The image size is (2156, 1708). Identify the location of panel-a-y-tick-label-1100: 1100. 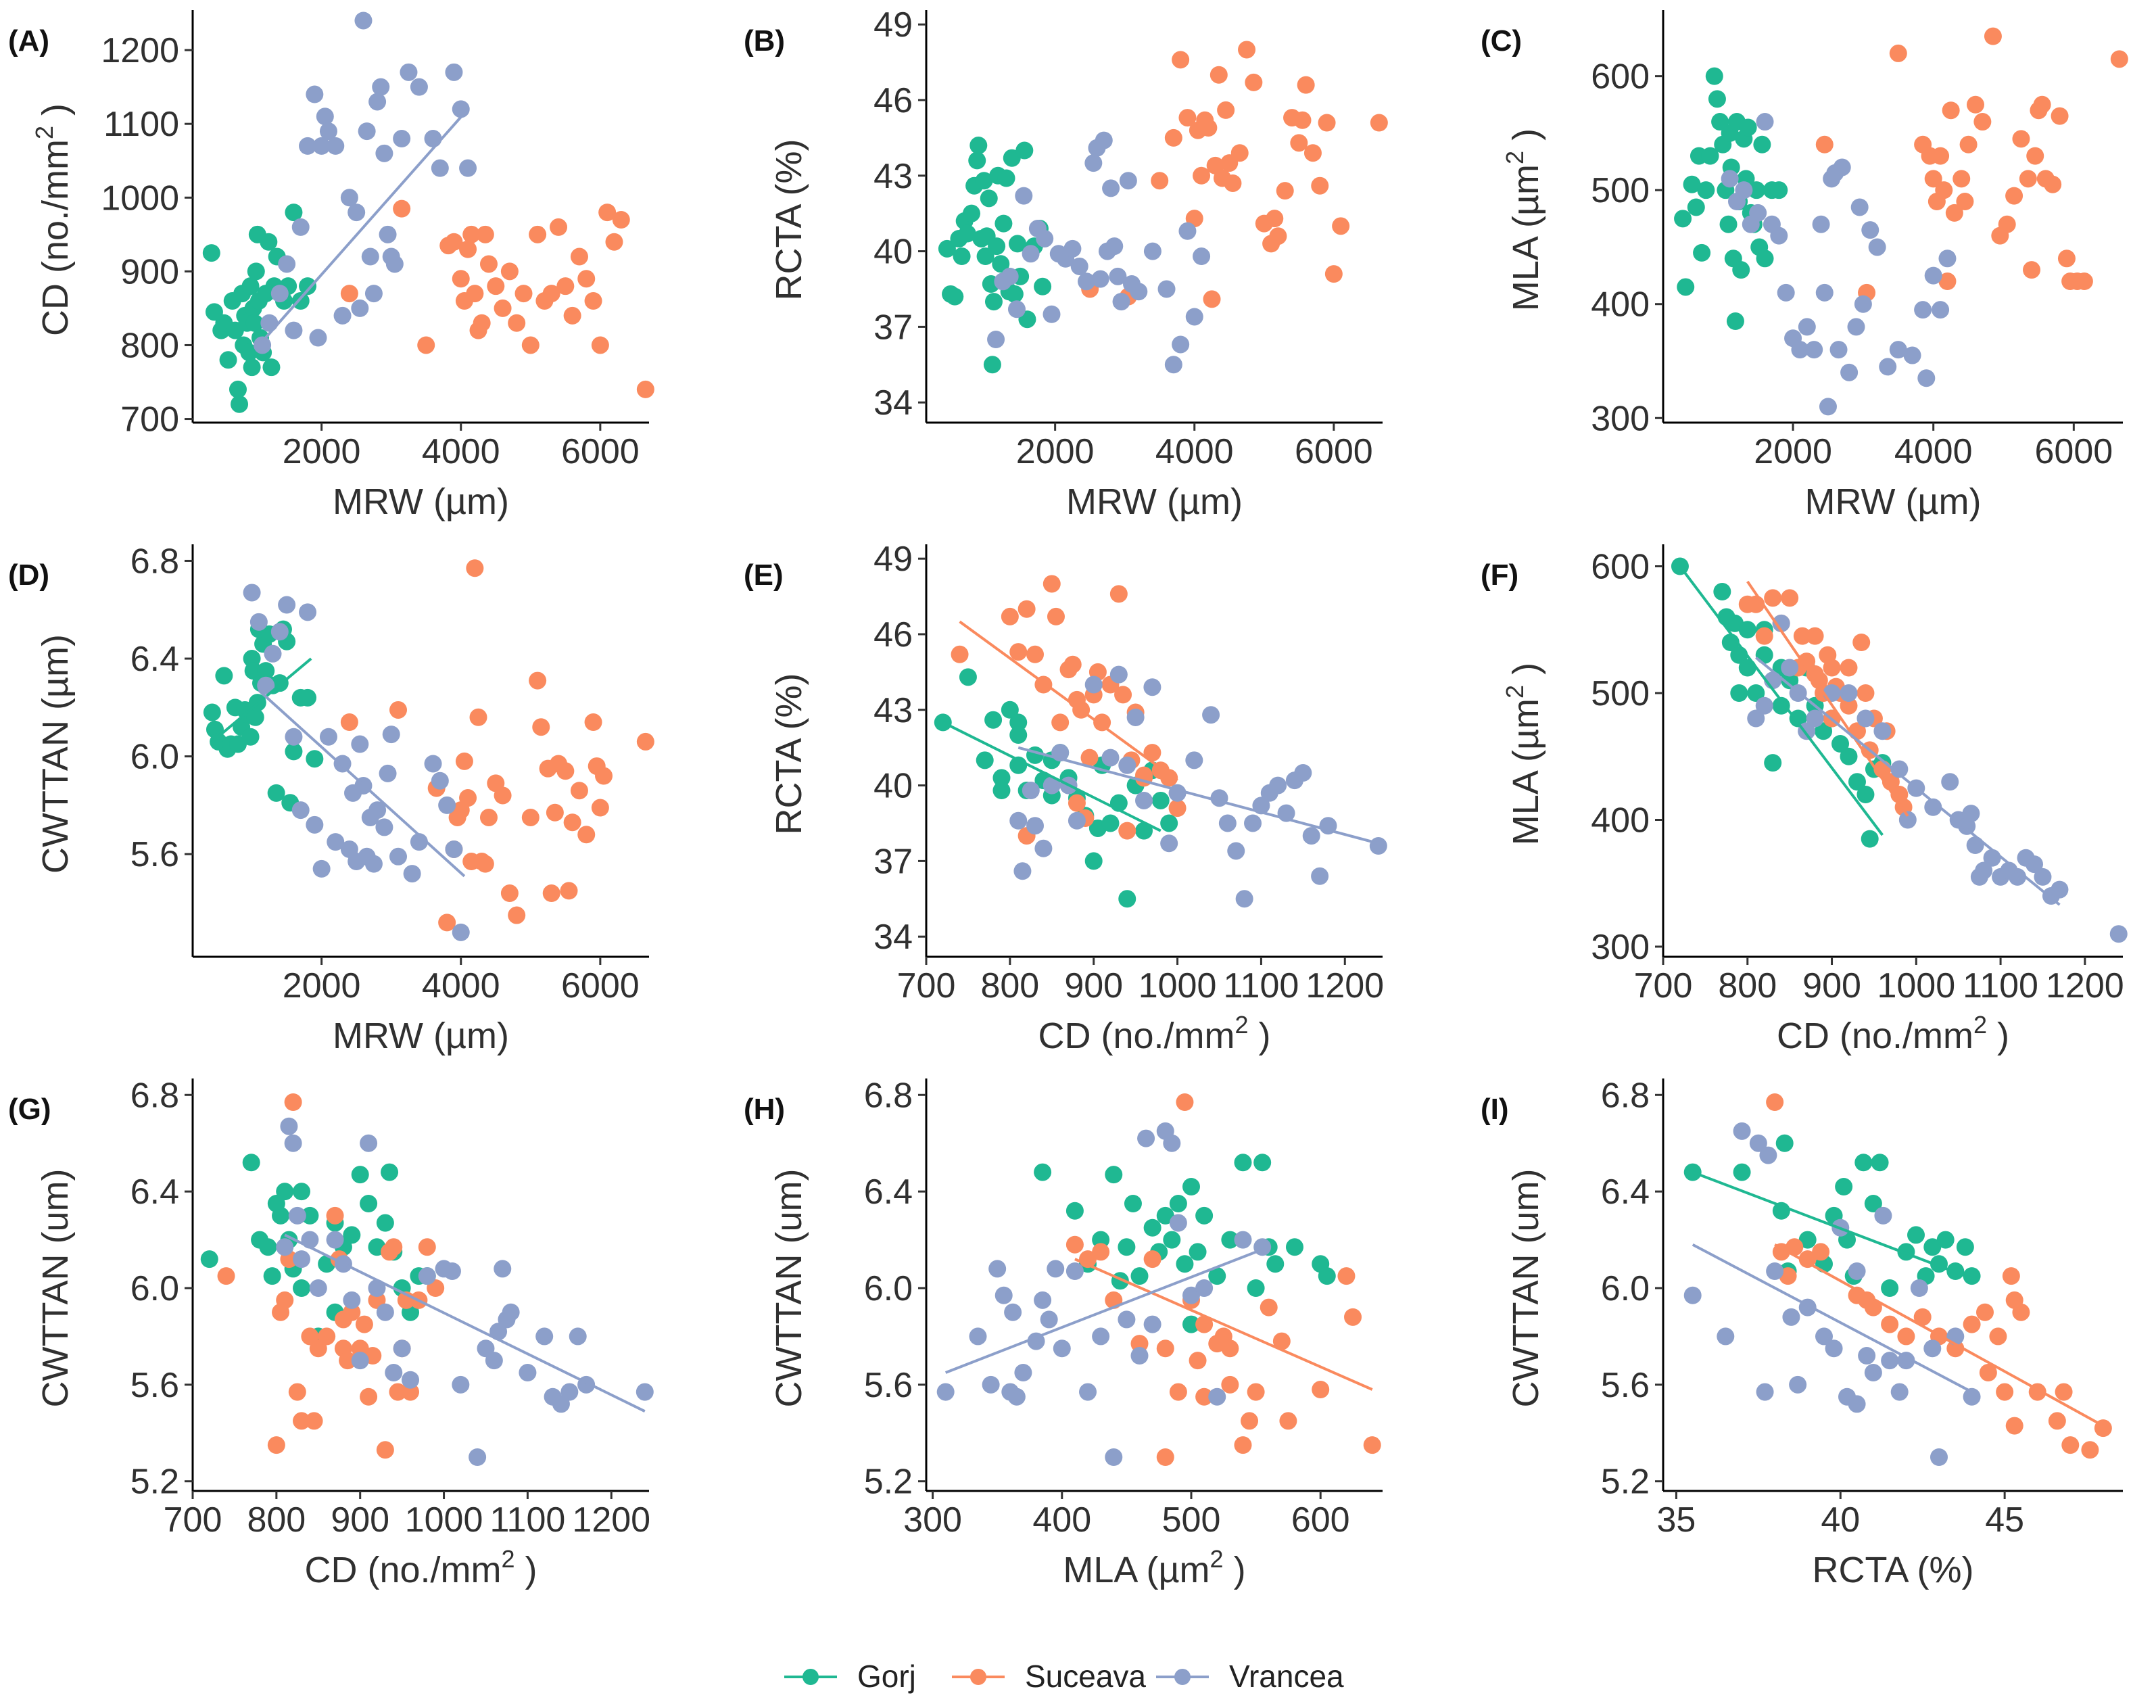
(141, 124).